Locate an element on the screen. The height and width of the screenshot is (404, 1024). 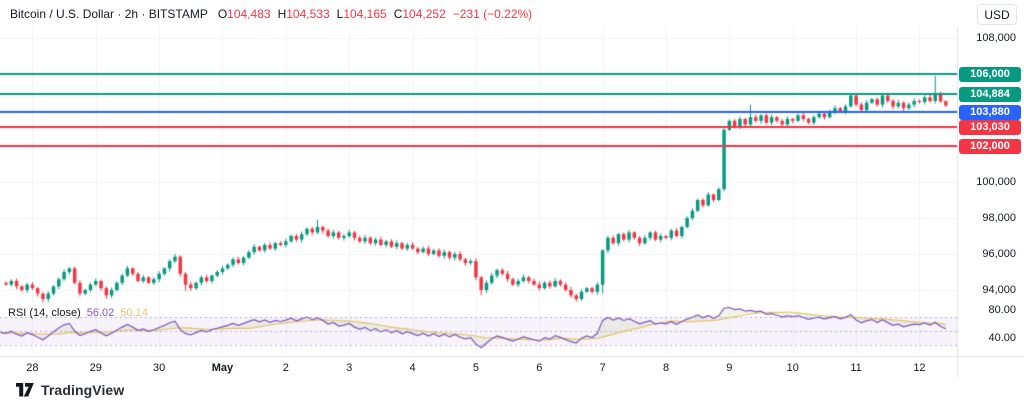
time-axis: 28 29 30 May 2 3 4 5 6 7 8 9 10 11 12 is located at coordinates (478, 367).